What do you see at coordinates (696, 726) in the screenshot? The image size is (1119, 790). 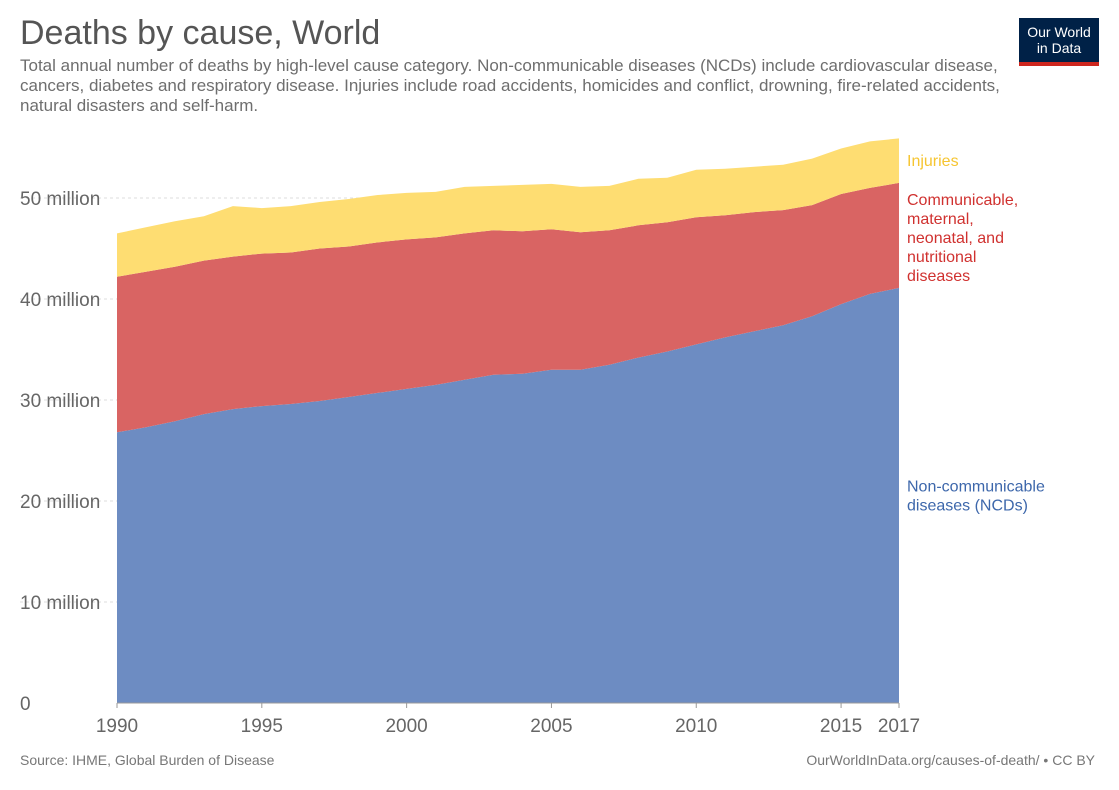 I see `x-tick-label: 2010` at bounding box center [696, 726].